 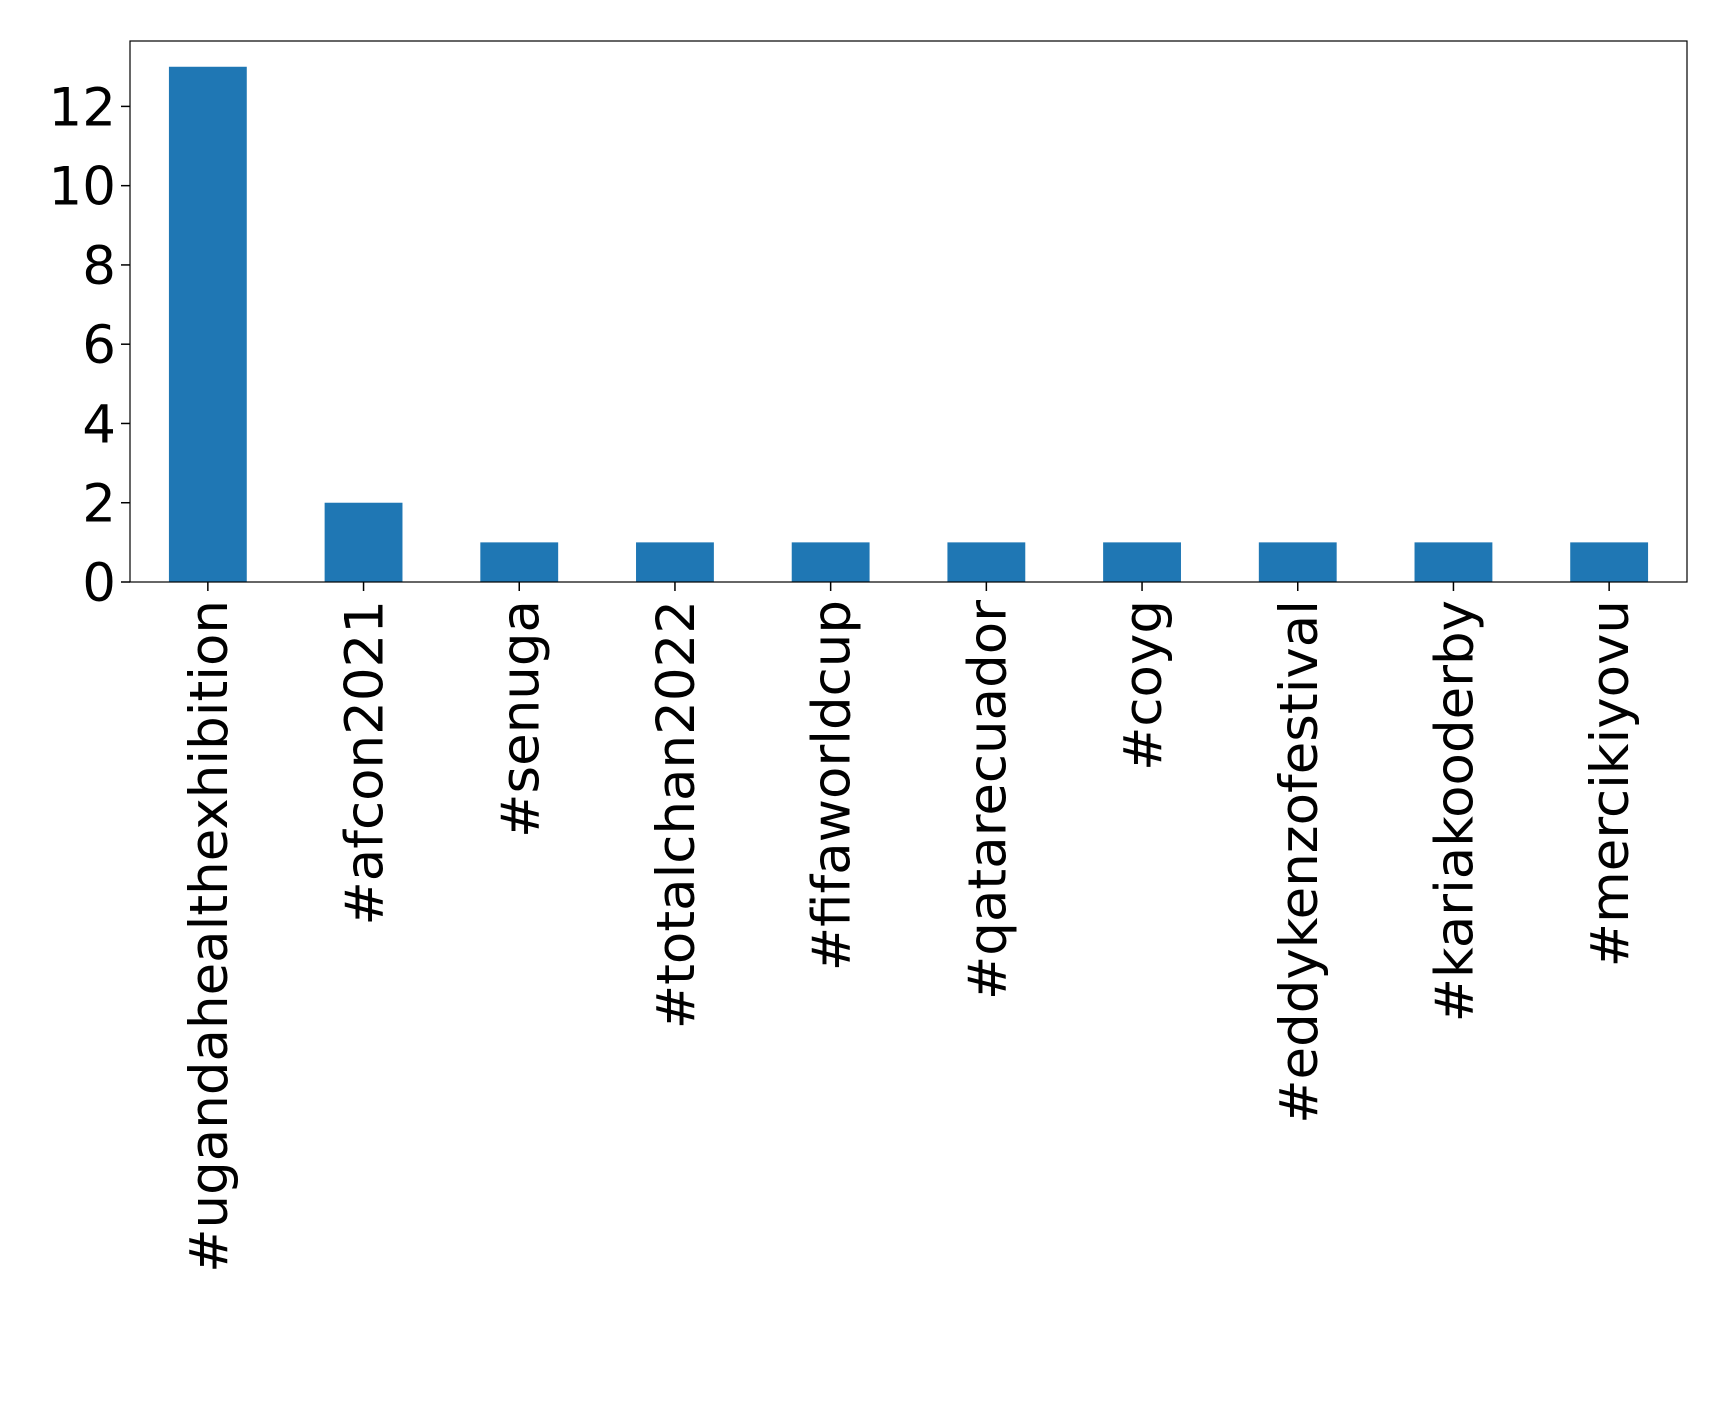 What do you see at coordinates (987, 800) in the screenshot?
I see `x-tick-label: #qatarecuador` at bounding box center [987, 800].